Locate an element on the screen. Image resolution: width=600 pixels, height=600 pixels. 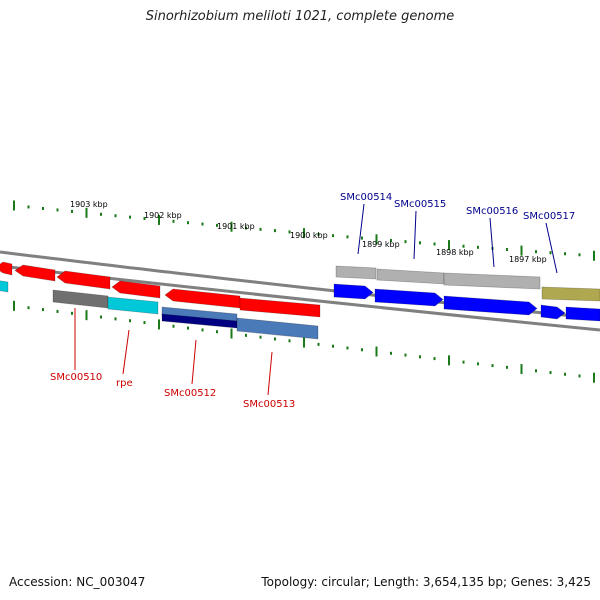
accession-text: Accession: NC_003047 is located at coordinates (77, 582).